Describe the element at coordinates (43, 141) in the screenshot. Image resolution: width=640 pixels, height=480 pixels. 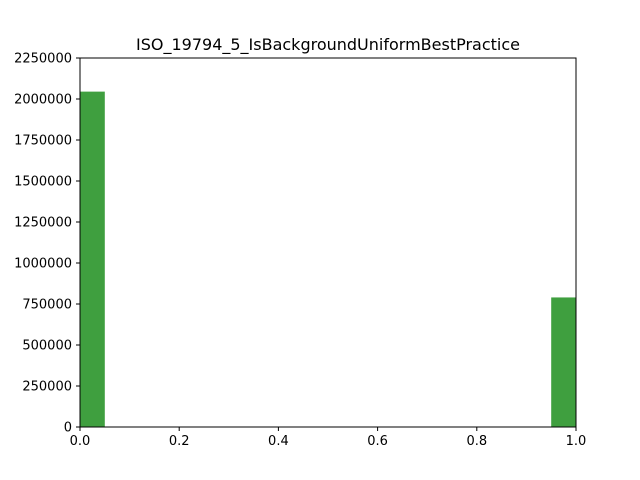
I see `y-tick-label: 1750000` at that location.